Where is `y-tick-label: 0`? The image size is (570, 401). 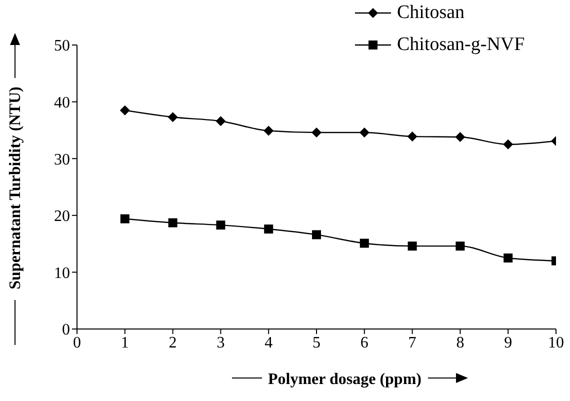 y-tick-label: 0 is located at coordinates (66, 330).